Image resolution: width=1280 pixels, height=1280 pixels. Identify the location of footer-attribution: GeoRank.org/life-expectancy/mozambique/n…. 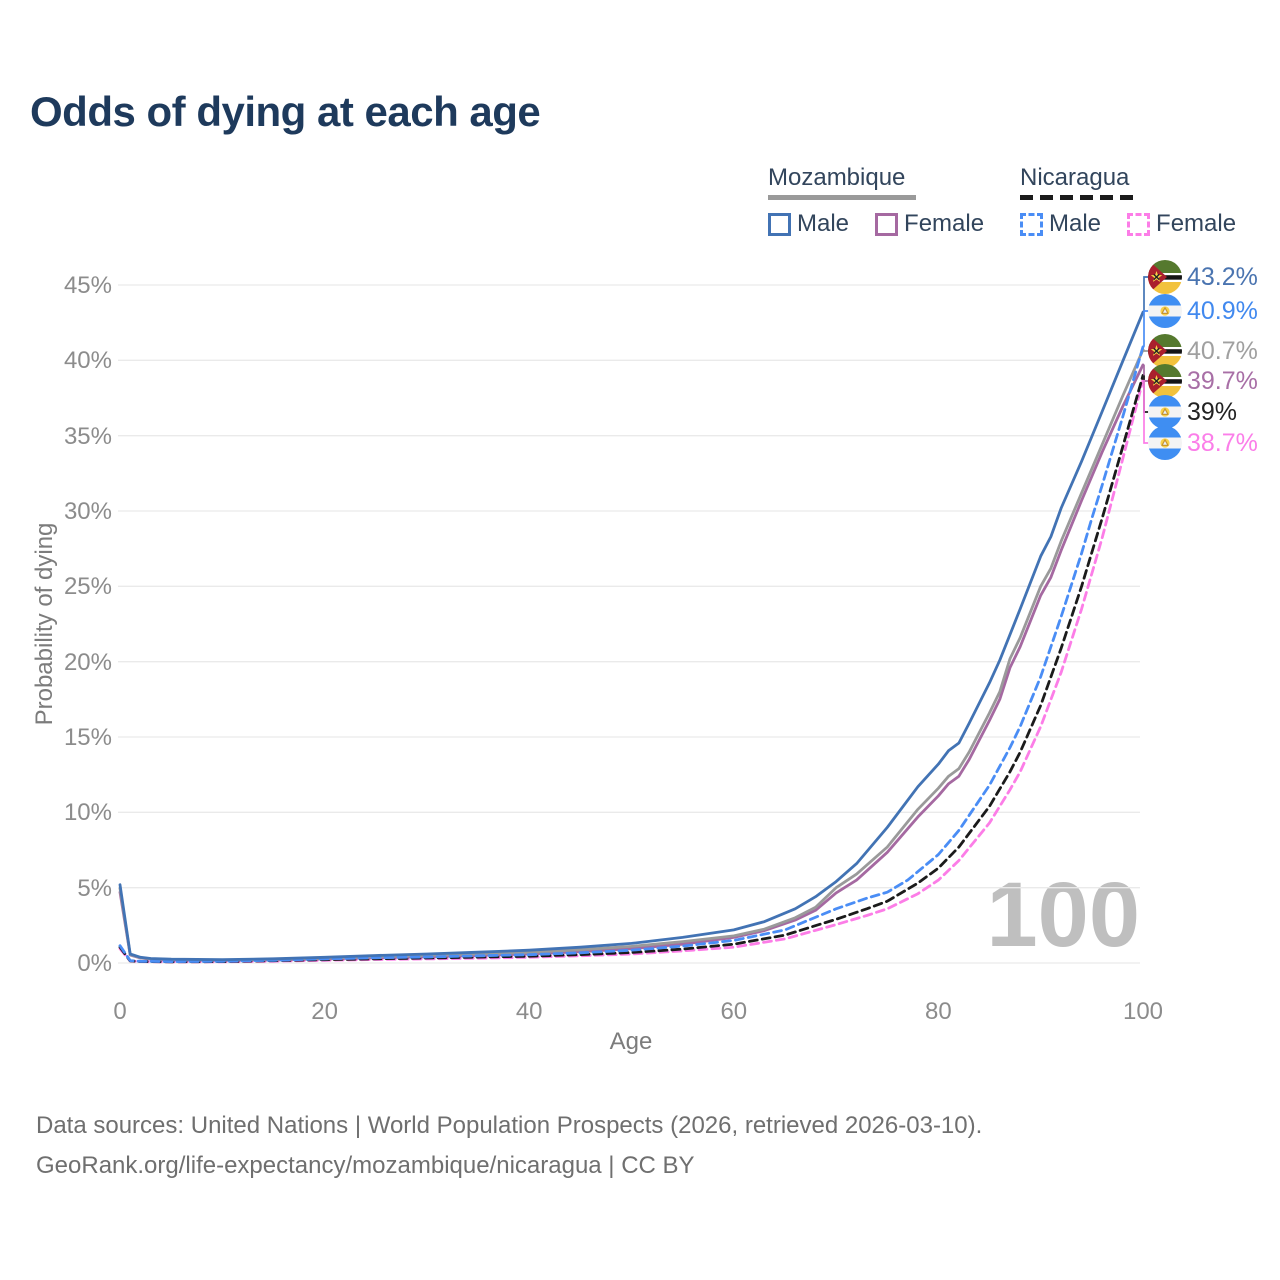
(365, 1165).